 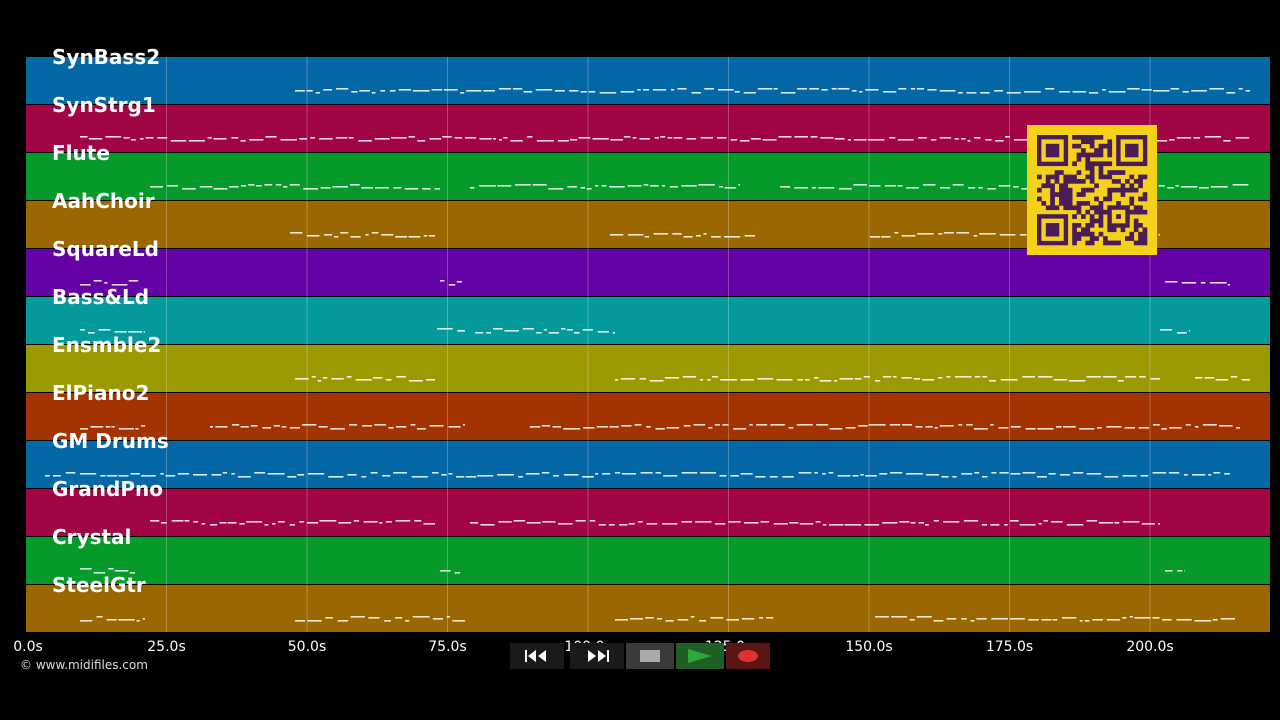 What do you see at coordinates (84, 665) in the screenshot?
I see `copyright-text: © www.midifiles.com` at bounding box center [84, 665].